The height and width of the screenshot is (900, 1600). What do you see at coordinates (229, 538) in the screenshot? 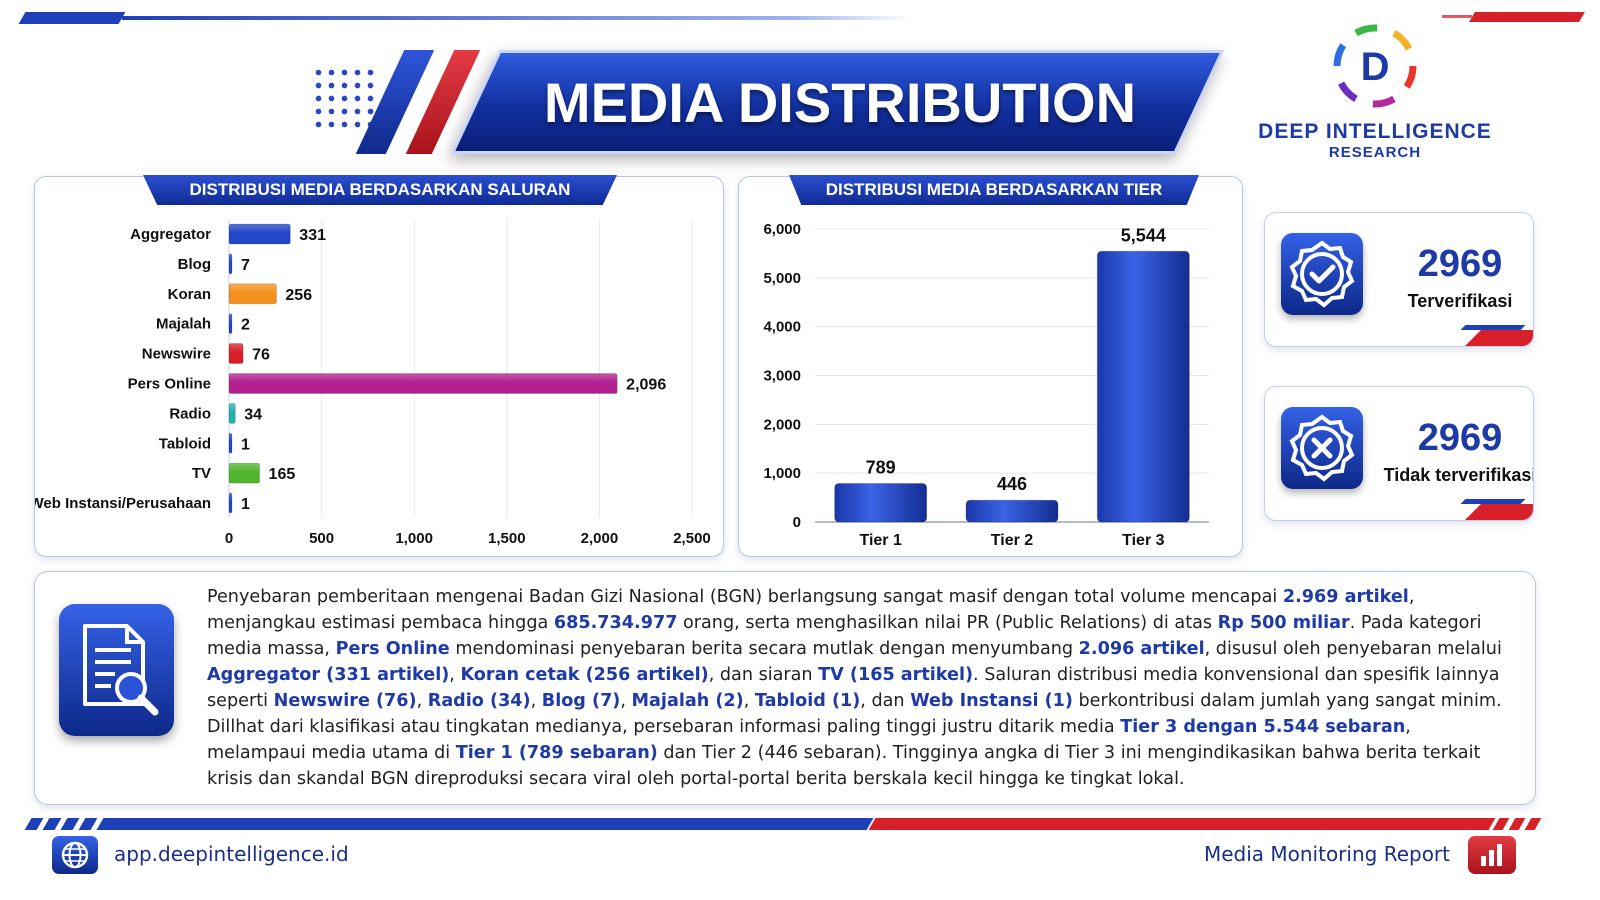
I see `x-tick-label: 0` at bounding box center [229, 538].